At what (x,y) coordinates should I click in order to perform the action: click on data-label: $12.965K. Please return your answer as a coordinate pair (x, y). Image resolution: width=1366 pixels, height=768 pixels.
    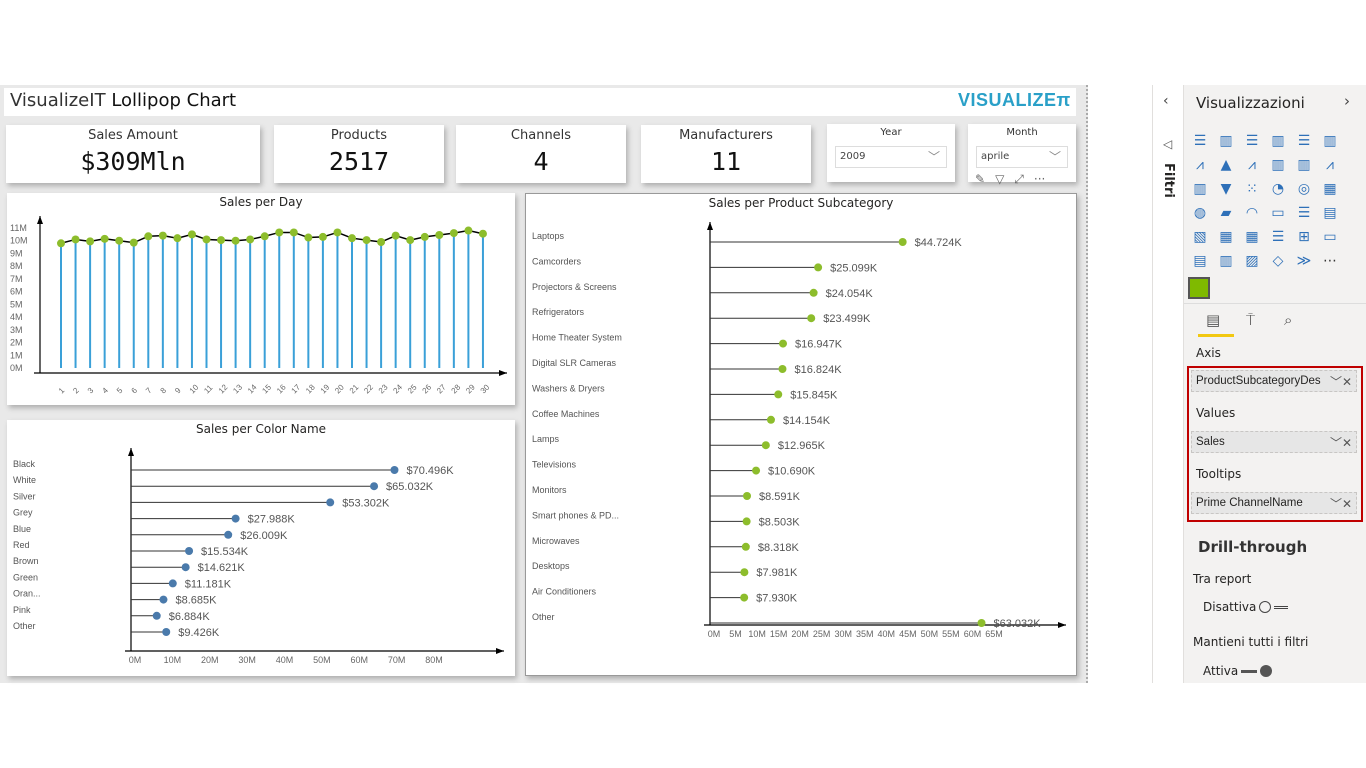
    Looking at the image, I should click on (802, 446).